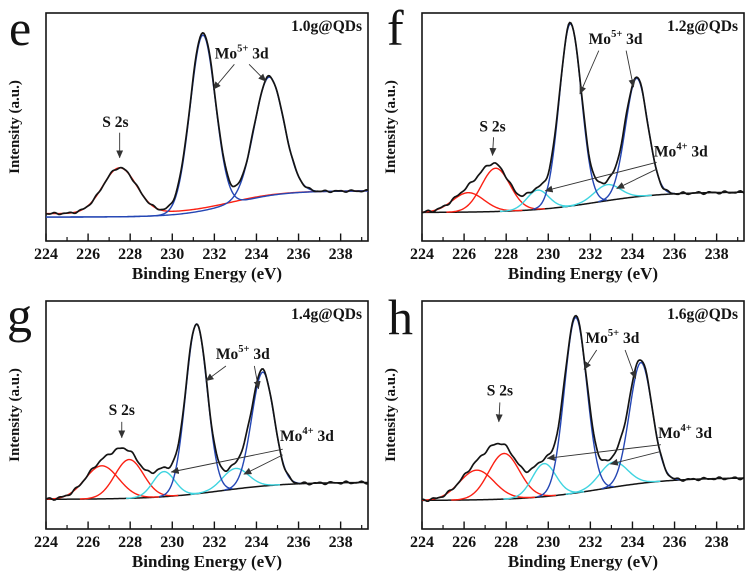 Image resolution: width=751 pixels, height=576 pixels. I want to click on sample-label: 1.4g@QDs, so click(326, 314).